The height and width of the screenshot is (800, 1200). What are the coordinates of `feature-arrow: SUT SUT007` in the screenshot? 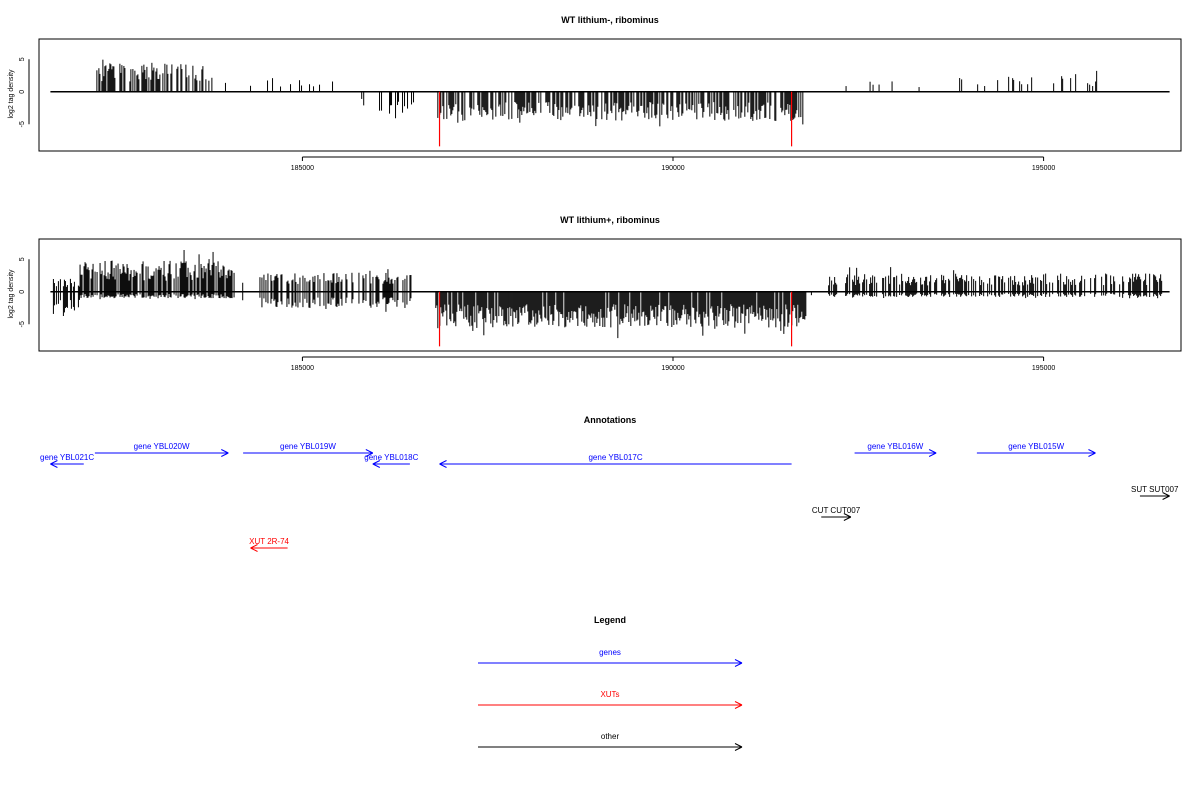 It's located at (1155, 492).